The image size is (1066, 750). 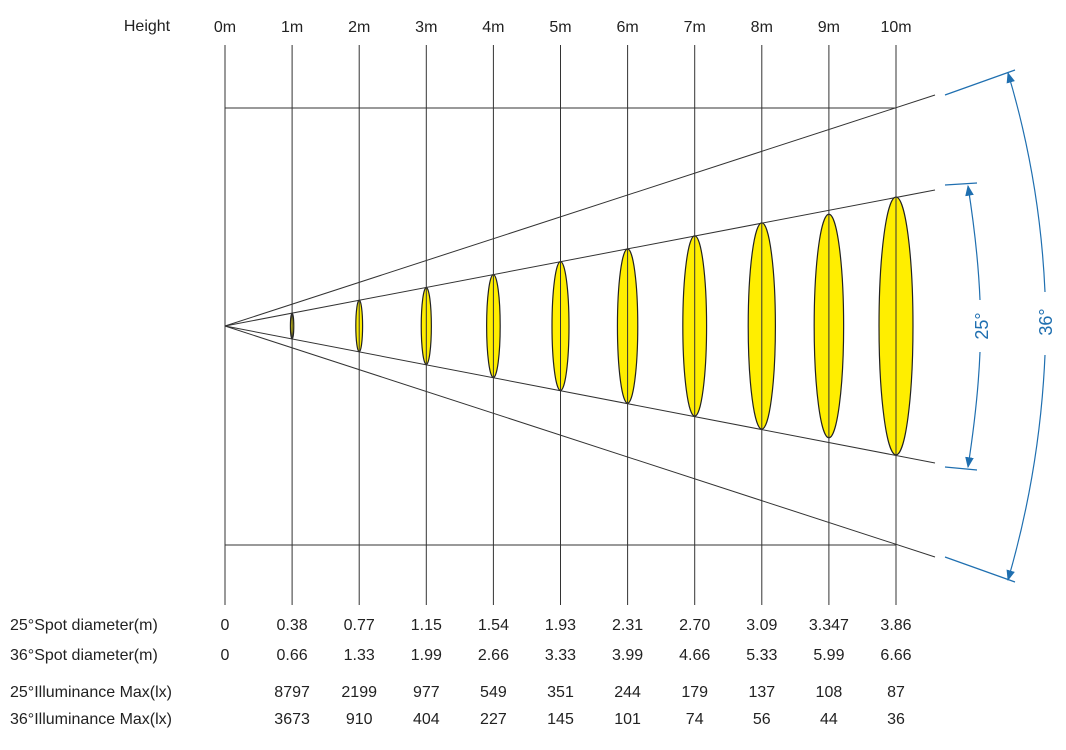 What do you see at coordinates (426, 655) in the screenshot?
I see `row-value: 1.99` at bounding box center [426, 655].